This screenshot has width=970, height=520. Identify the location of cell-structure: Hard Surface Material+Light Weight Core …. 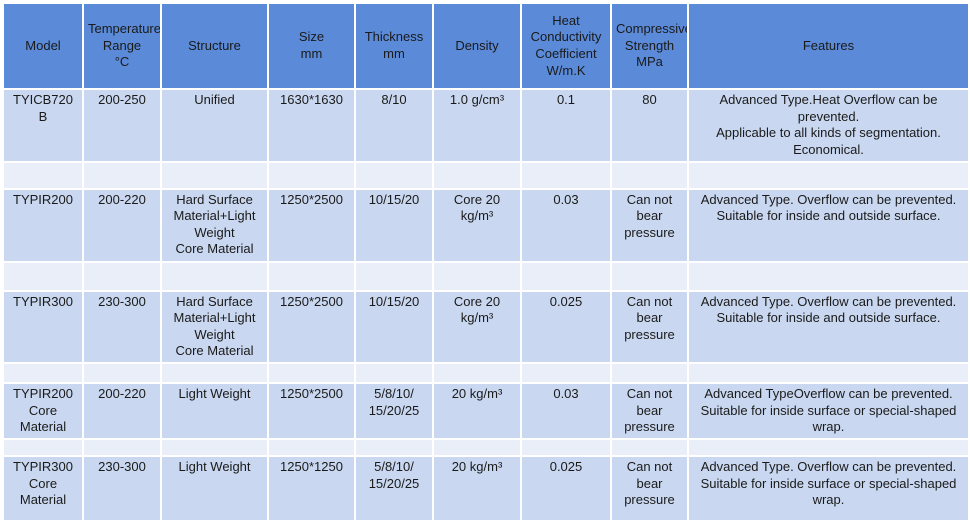
(214, 225).